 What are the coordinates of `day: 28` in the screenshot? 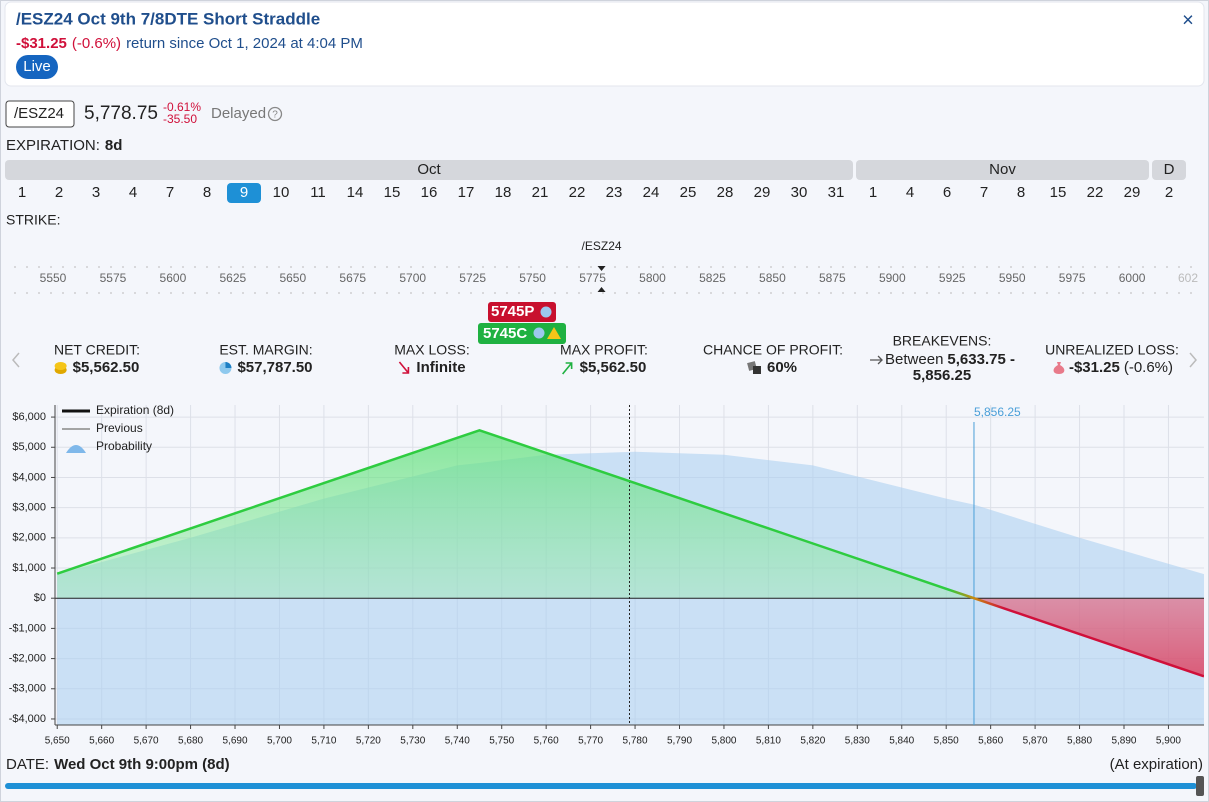 It's located at (725, 192).